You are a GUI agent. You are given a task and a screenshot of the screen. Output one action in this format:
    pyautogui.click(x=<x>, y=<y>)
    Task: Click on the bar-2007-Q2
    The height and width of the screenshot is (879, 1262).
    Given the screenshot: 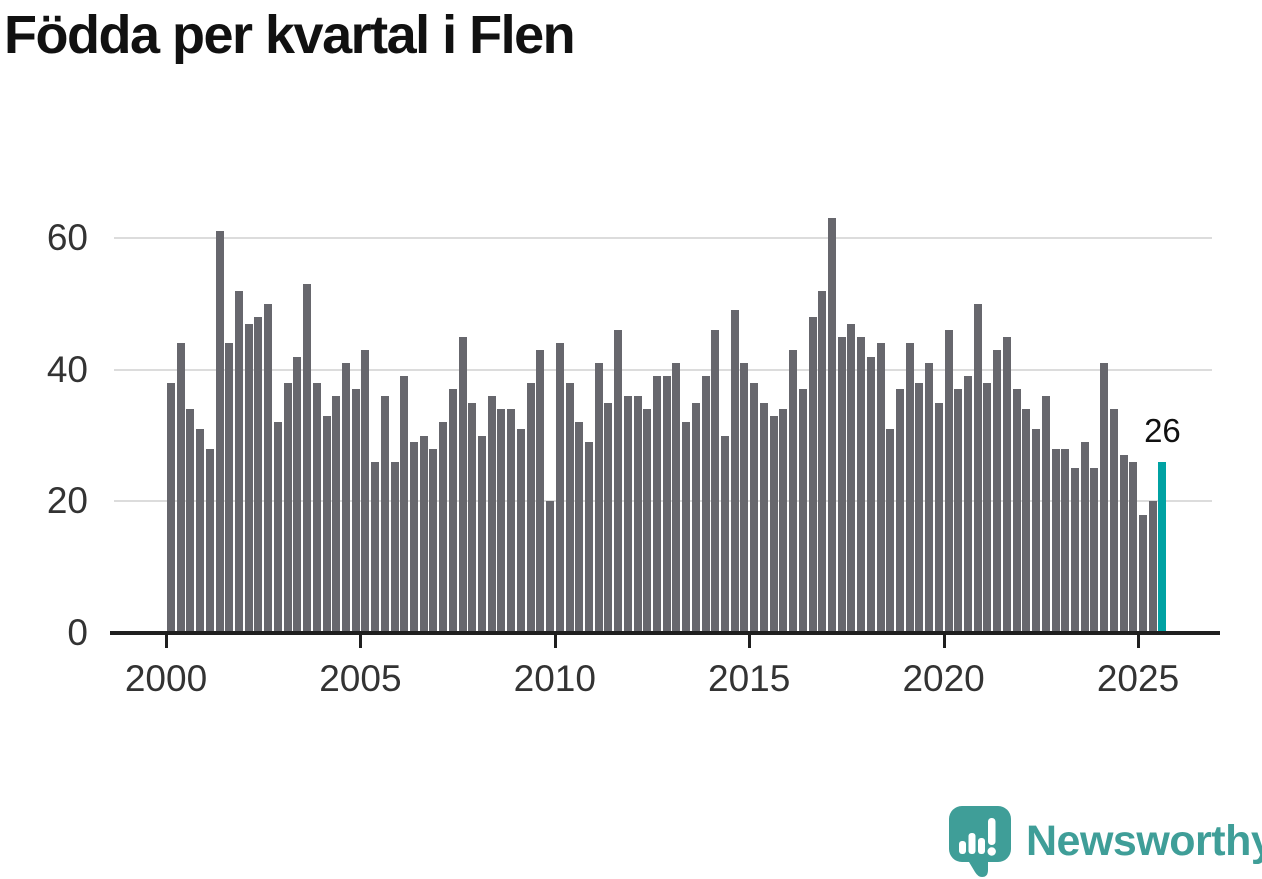 What is the action you would take?
    pyautogui.click(x=453, y=511)
    